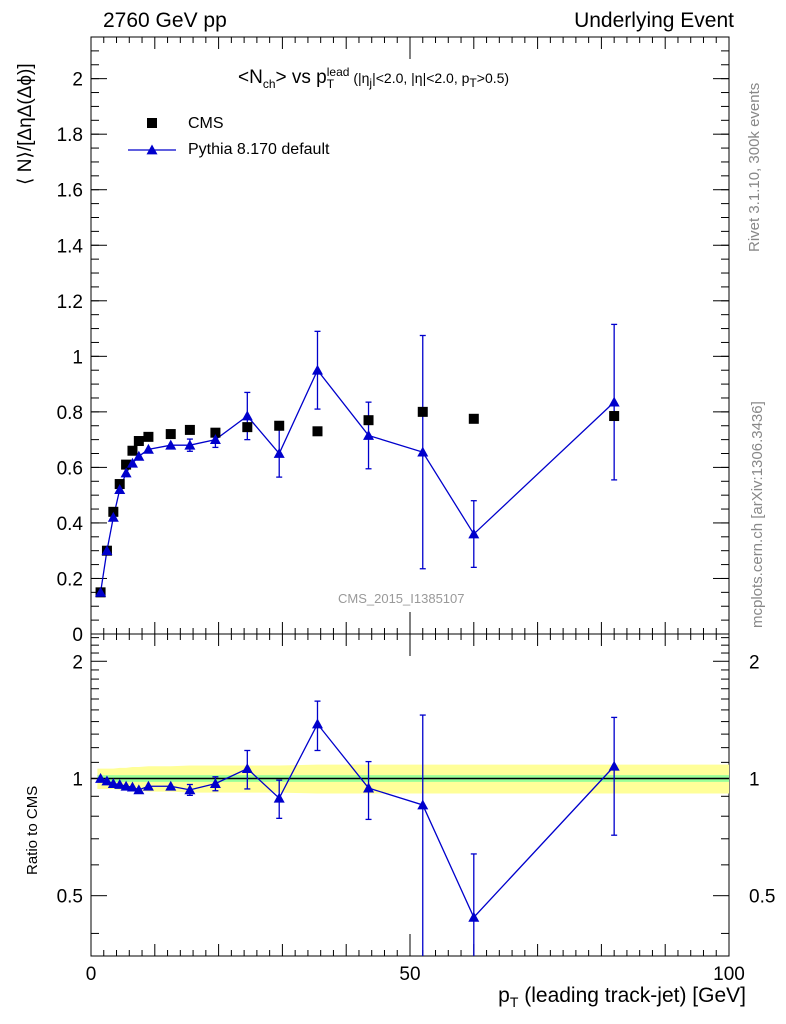 This screenshot has width=786, height=1024. What do you see at coordinates (152, 136) in the screenshot?
I see `legend-marks` at bounding box center [152, 136].